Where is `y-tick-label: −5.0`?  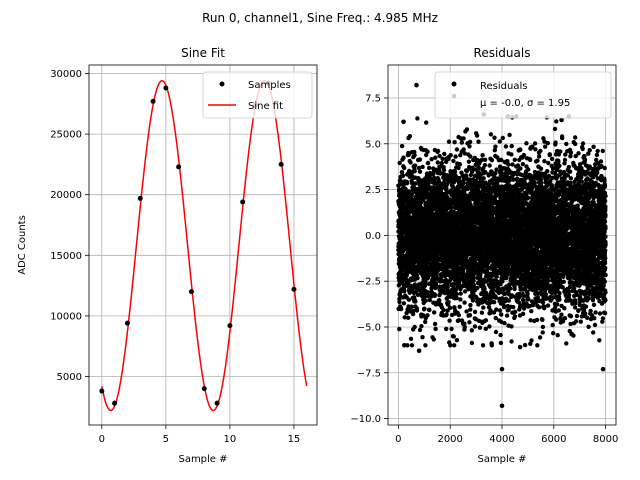
y-tick-label: −5.0 is located at coordinates (369, 327).